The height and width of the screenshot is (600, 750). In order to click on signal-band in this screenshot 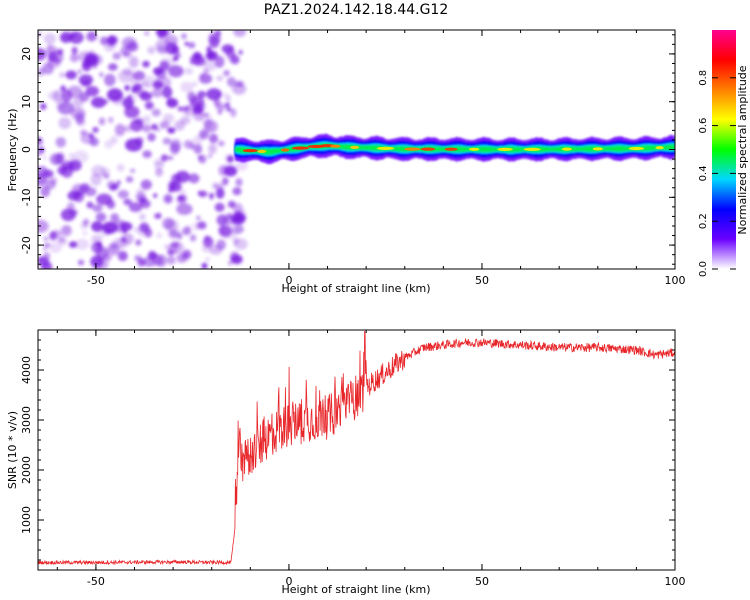, I will do `click(454, 149)`.